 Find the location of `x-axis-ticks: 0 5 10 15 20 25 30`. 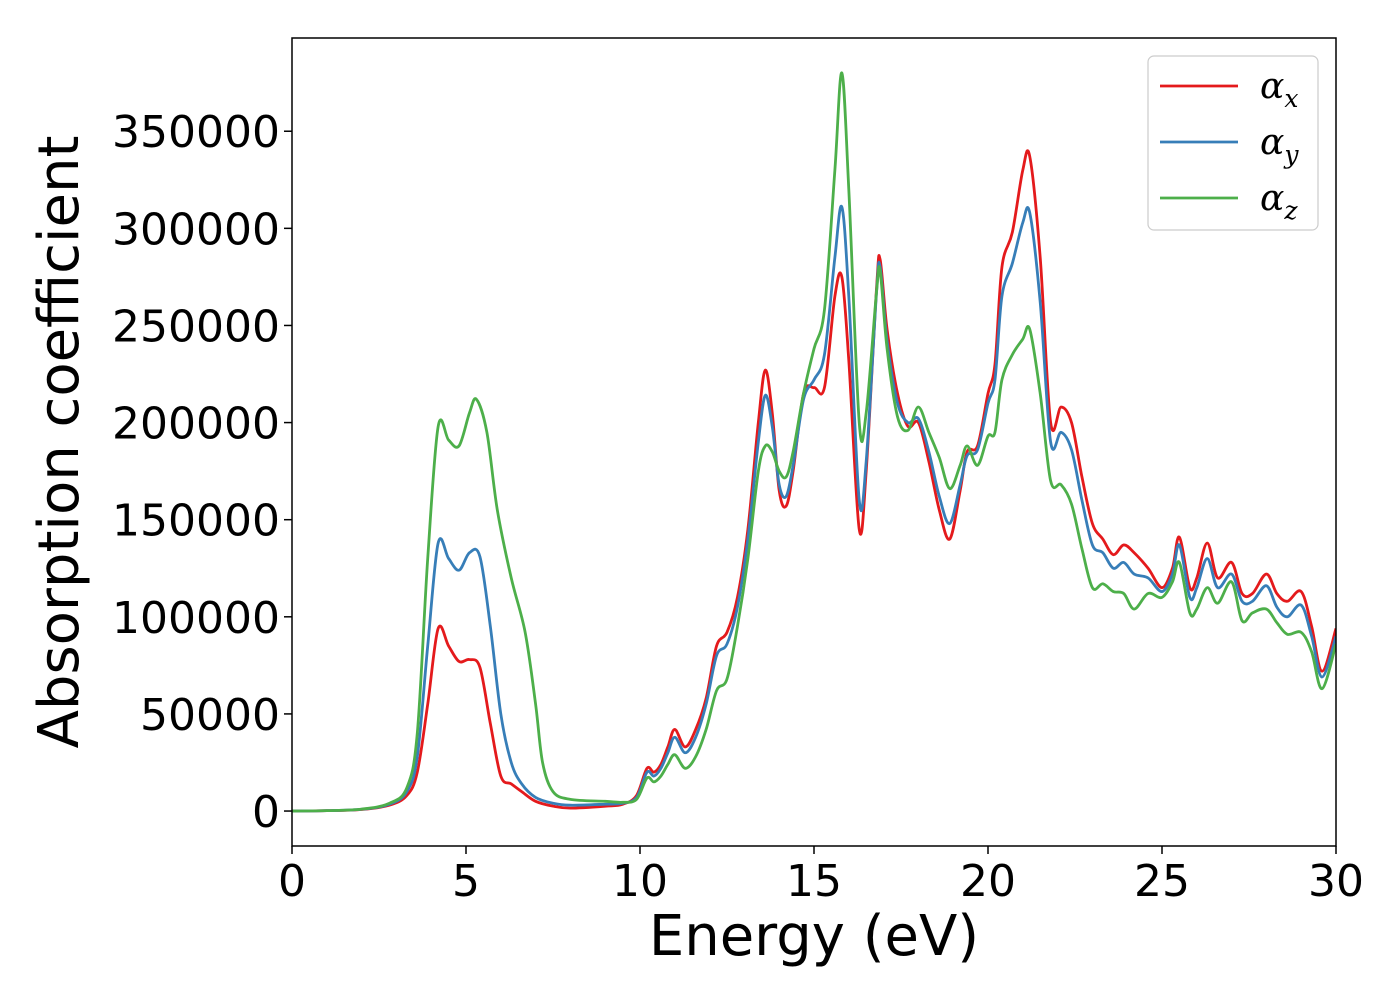

x-axis-ticks: 0 5 10 15 20 25 30 is located at coordinates (821, 876).